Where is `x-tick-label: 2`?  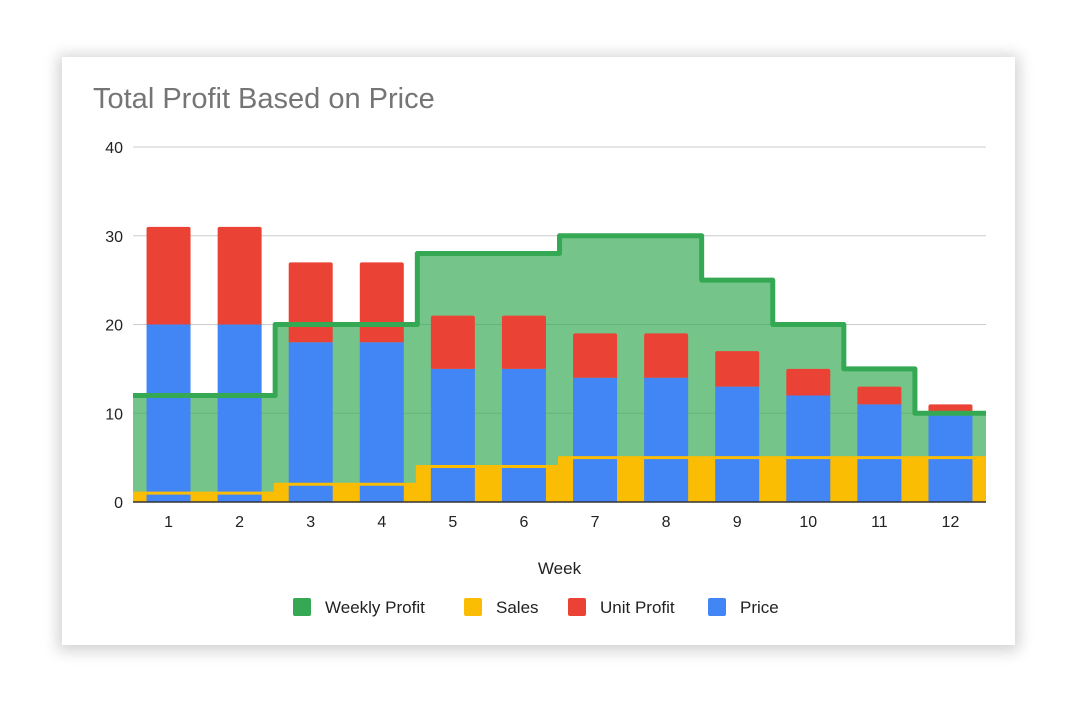
x-tick-label: 2 is located at coordinates (239, 522).